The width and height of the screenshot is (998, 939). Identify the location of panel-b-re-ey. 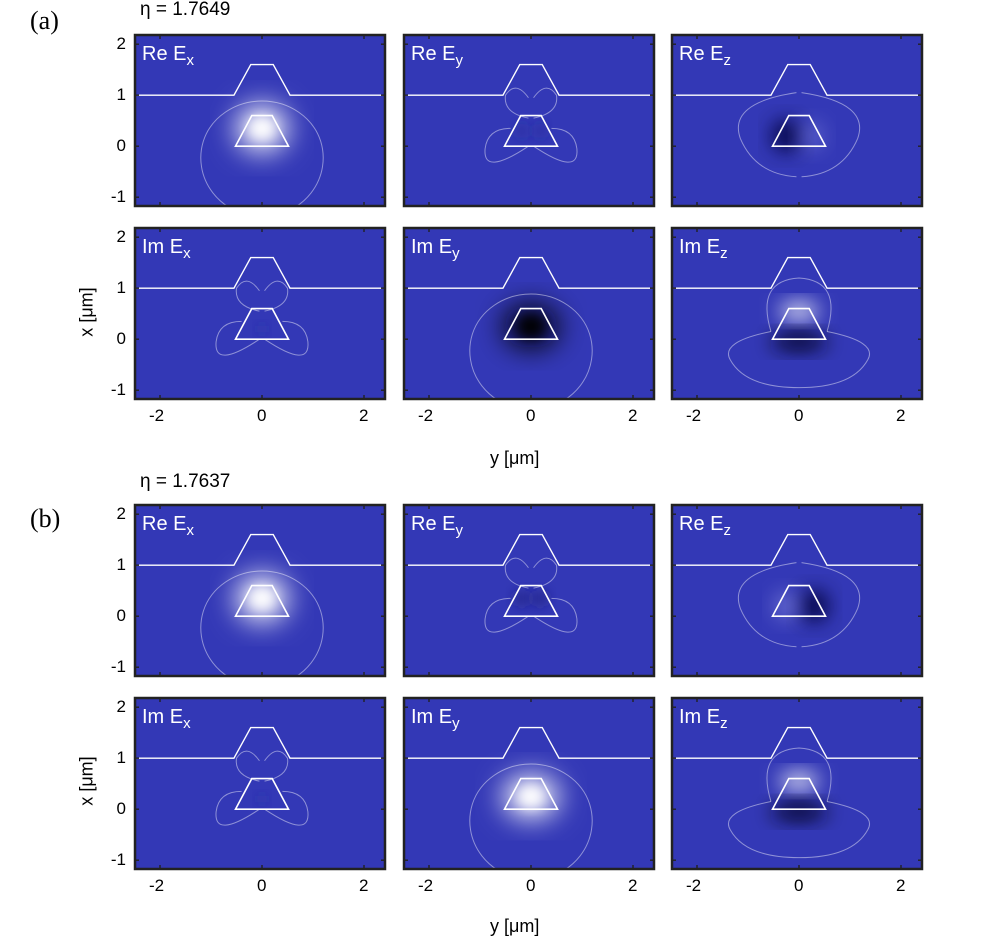
(529, 590).